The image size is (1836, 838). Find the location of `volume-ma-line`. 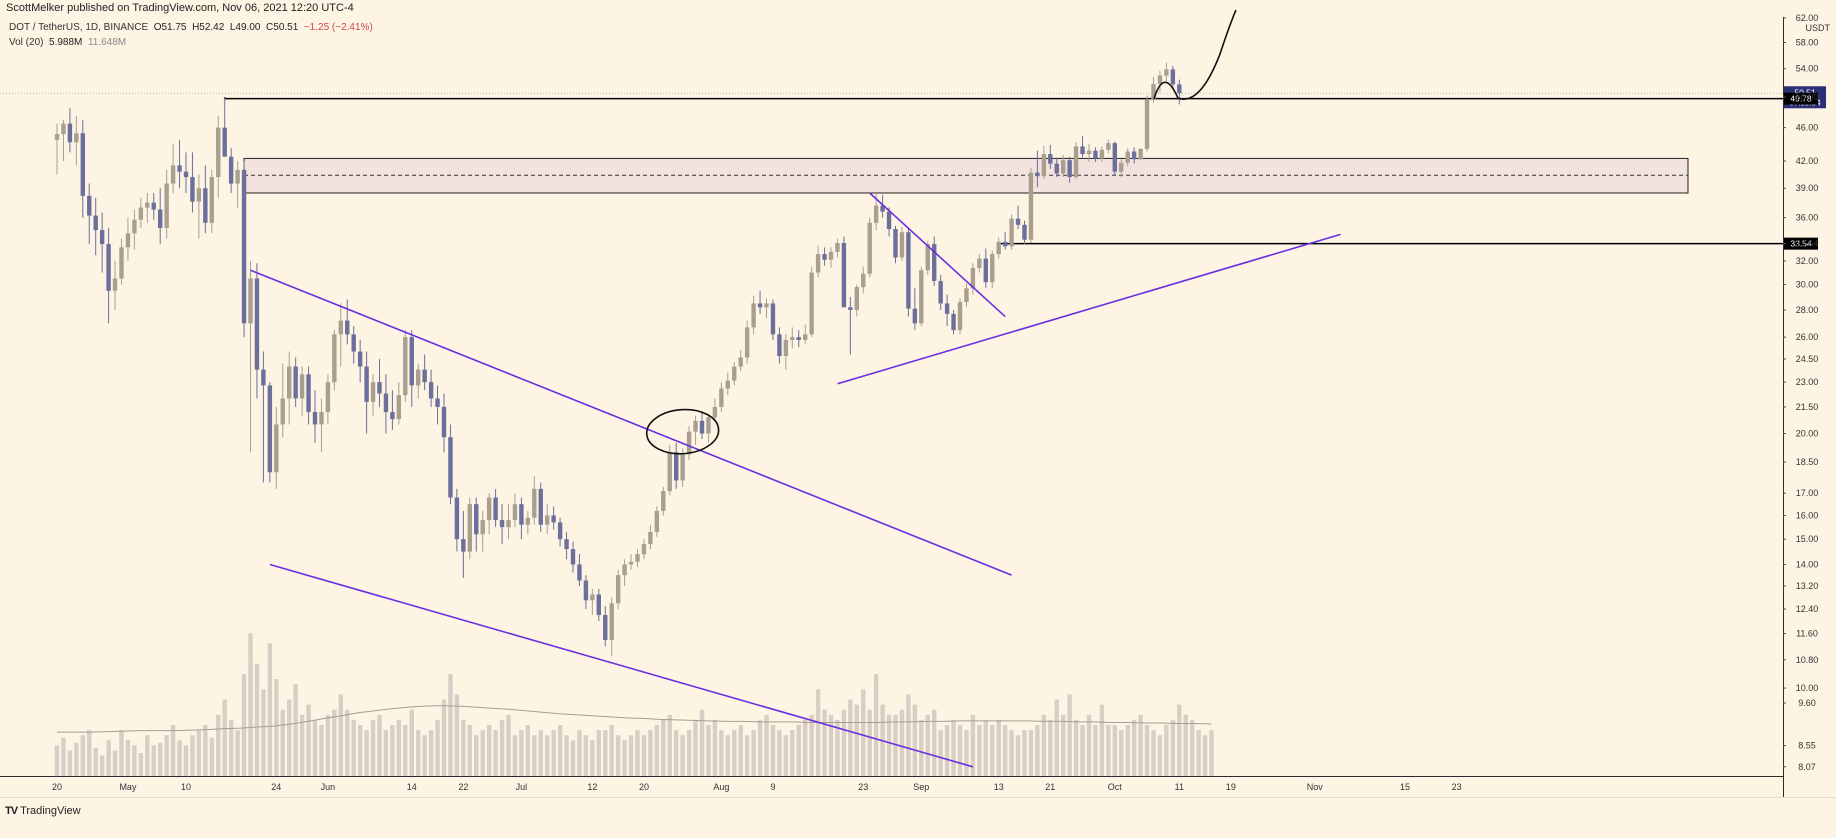

volume-ma-line is located at coordinates (634, 719).